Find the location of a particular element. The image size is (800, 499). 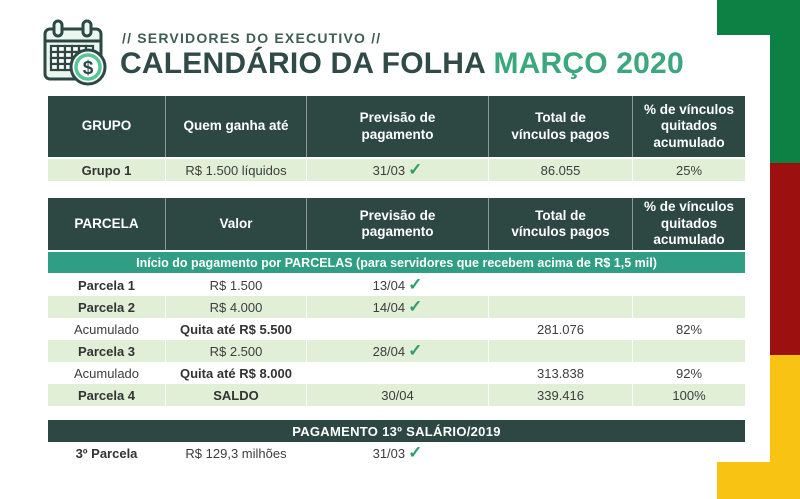

page-title: CALENDÁRIO DA FOLHA MARÇO 2020 is located at coordinates (402, 64).